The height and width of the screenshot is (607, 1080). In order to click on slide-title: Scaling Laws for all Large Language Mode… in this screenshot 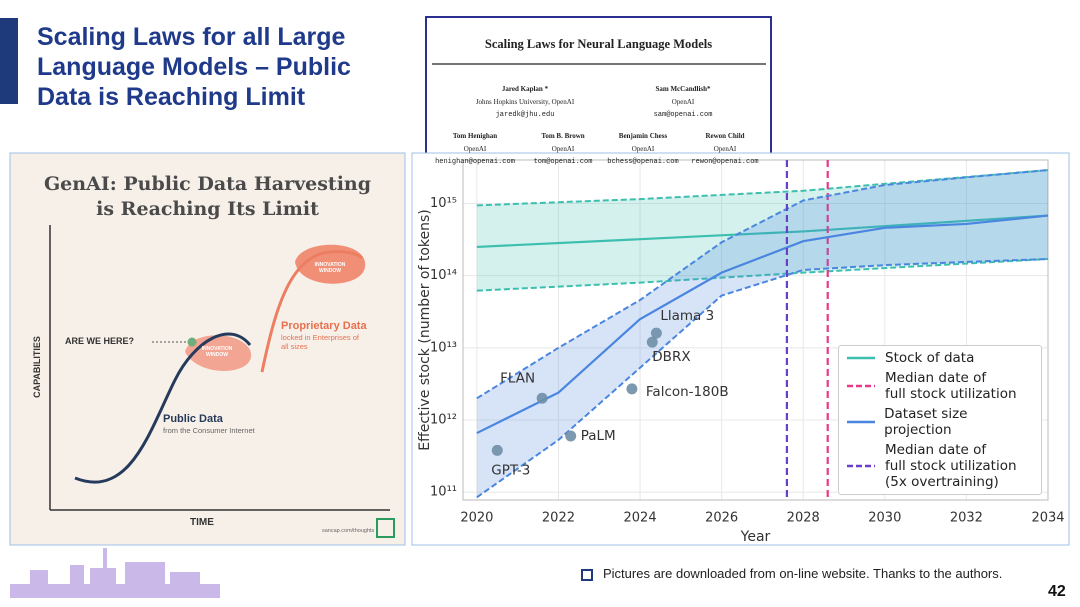, I will do `click(194, 67)`.